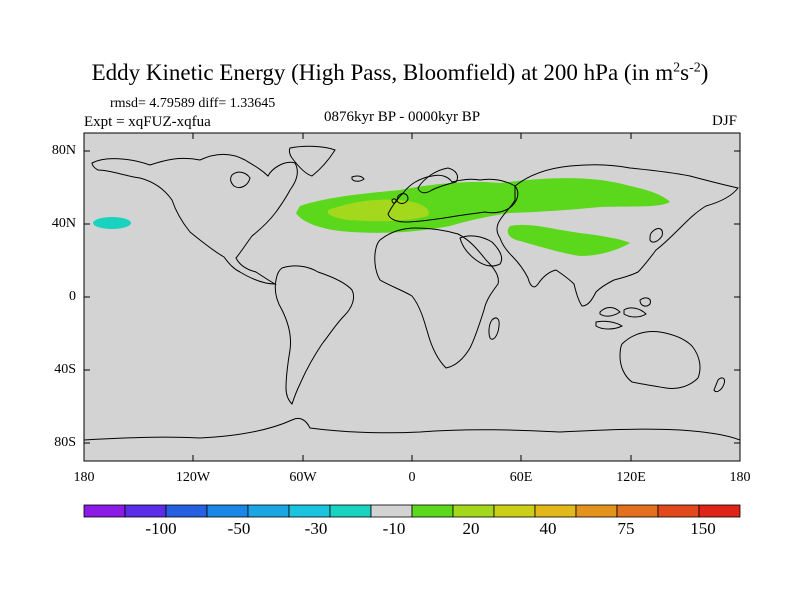 The image size is (800, 600). I want to click on lon-label-120w: 120W, so click(193, 477).